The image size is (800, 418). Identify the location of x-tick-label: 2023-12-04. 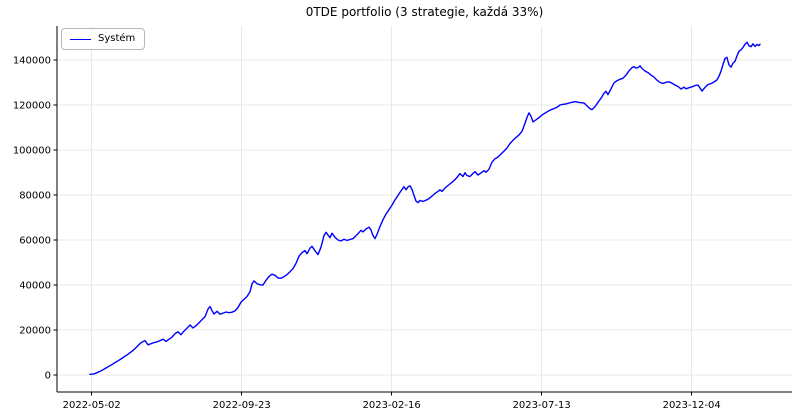
(692, 405).